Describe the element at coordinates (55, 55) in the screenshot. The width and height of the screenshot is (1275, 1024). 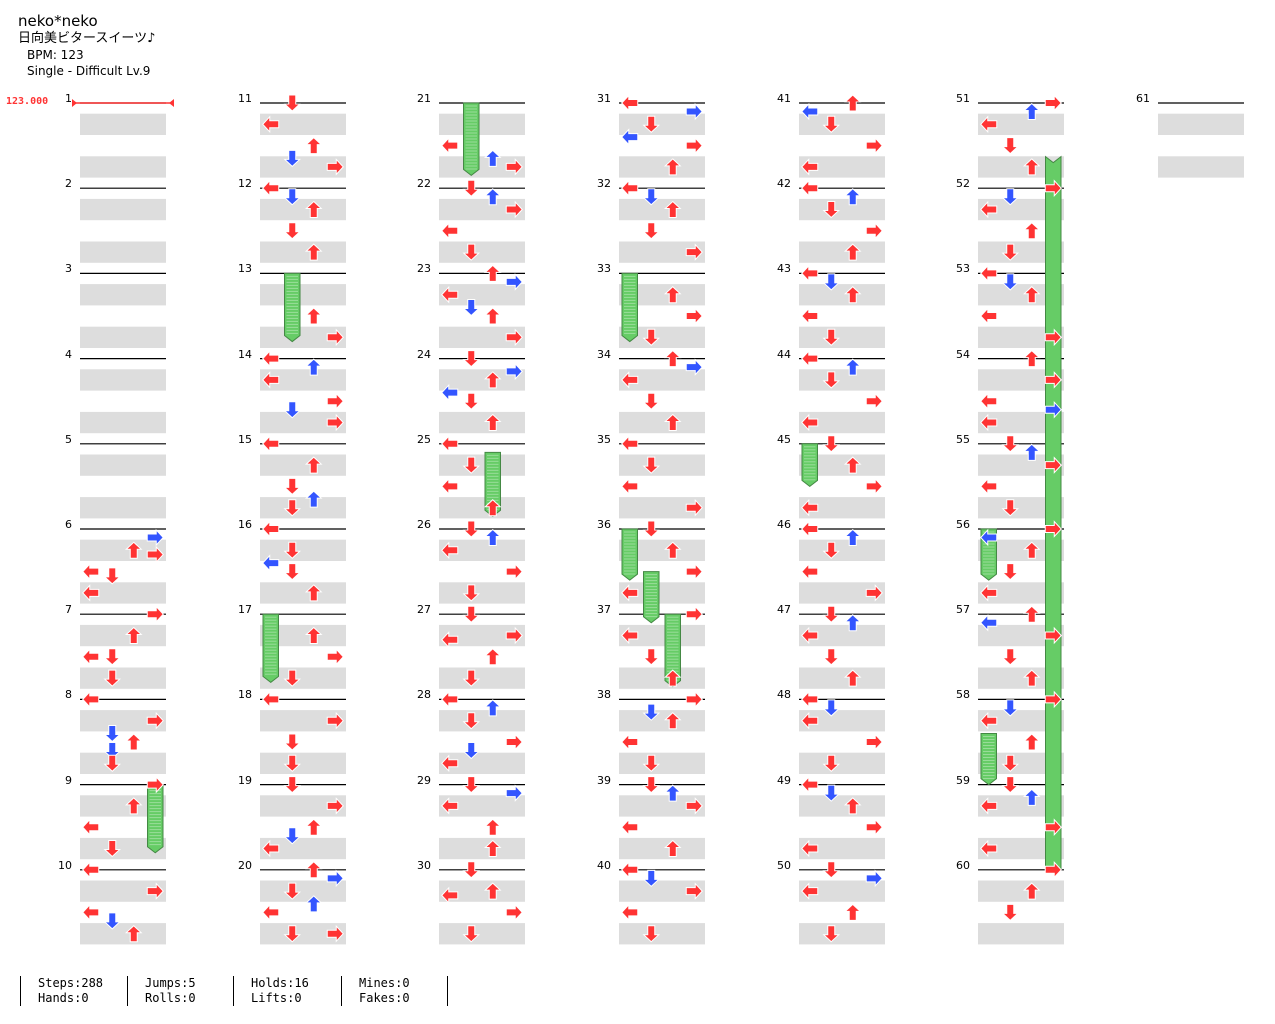
I see `bpm-text: BPM: 123` at that location.